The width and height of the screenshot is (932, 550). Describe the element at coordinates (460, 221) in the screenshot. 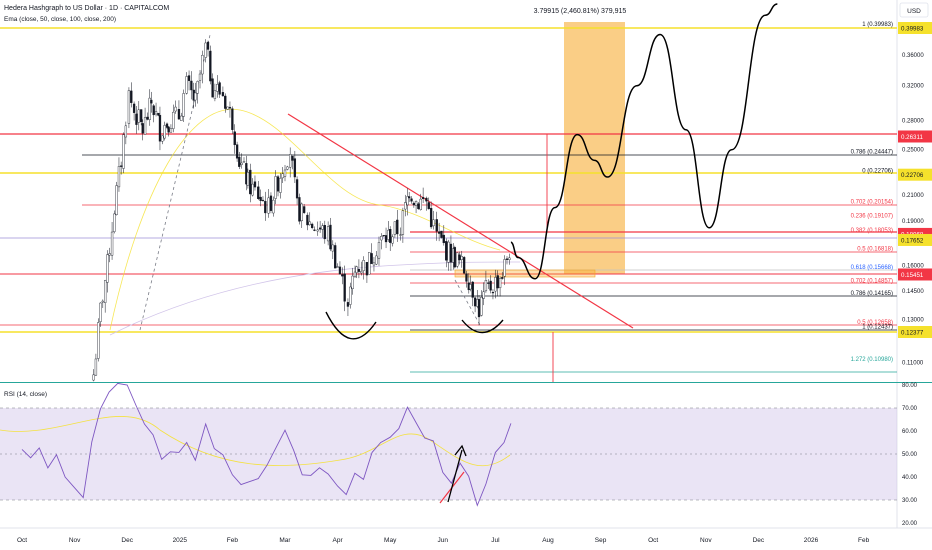

I see `trend-line` at that location.